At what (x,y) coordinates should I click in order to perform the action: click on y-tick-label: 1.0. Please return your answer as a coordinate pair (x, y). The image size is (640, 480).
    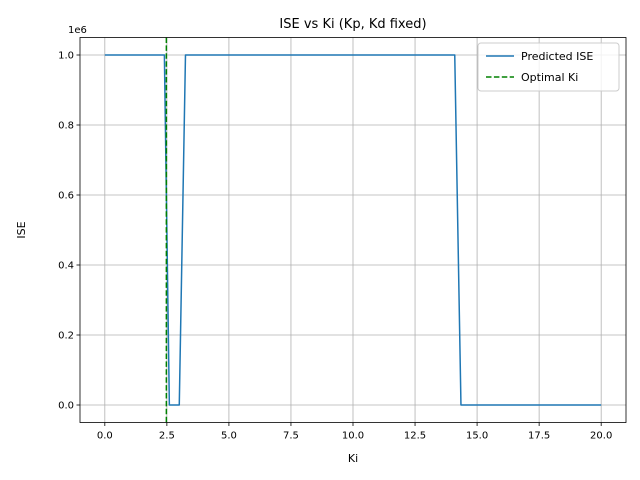
    Looking at the image, I should click on (66, 56).